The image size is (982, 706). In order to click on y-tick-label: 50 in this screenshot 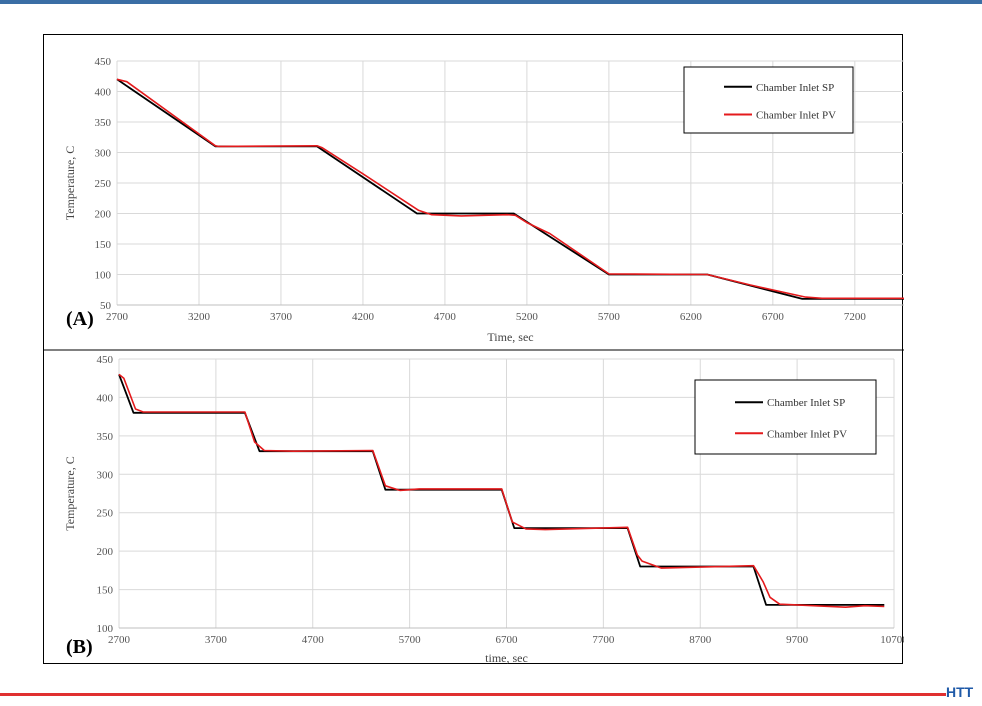, I will do `click(106, 306)`.